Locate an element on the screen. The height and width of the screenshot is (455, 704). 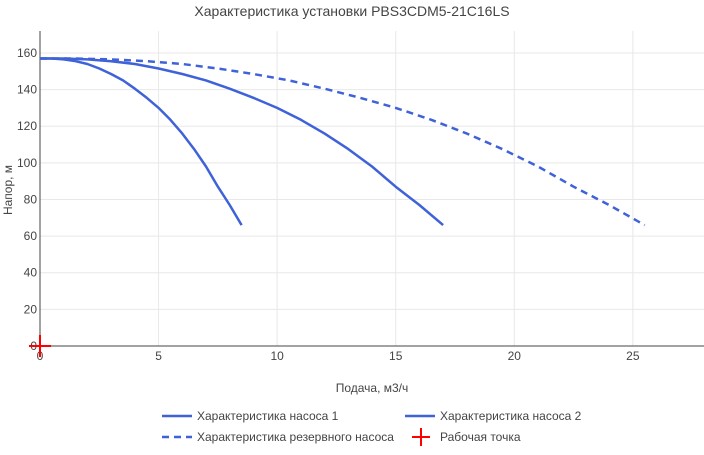
operating-point-marker is located at coordinates (40, 346).